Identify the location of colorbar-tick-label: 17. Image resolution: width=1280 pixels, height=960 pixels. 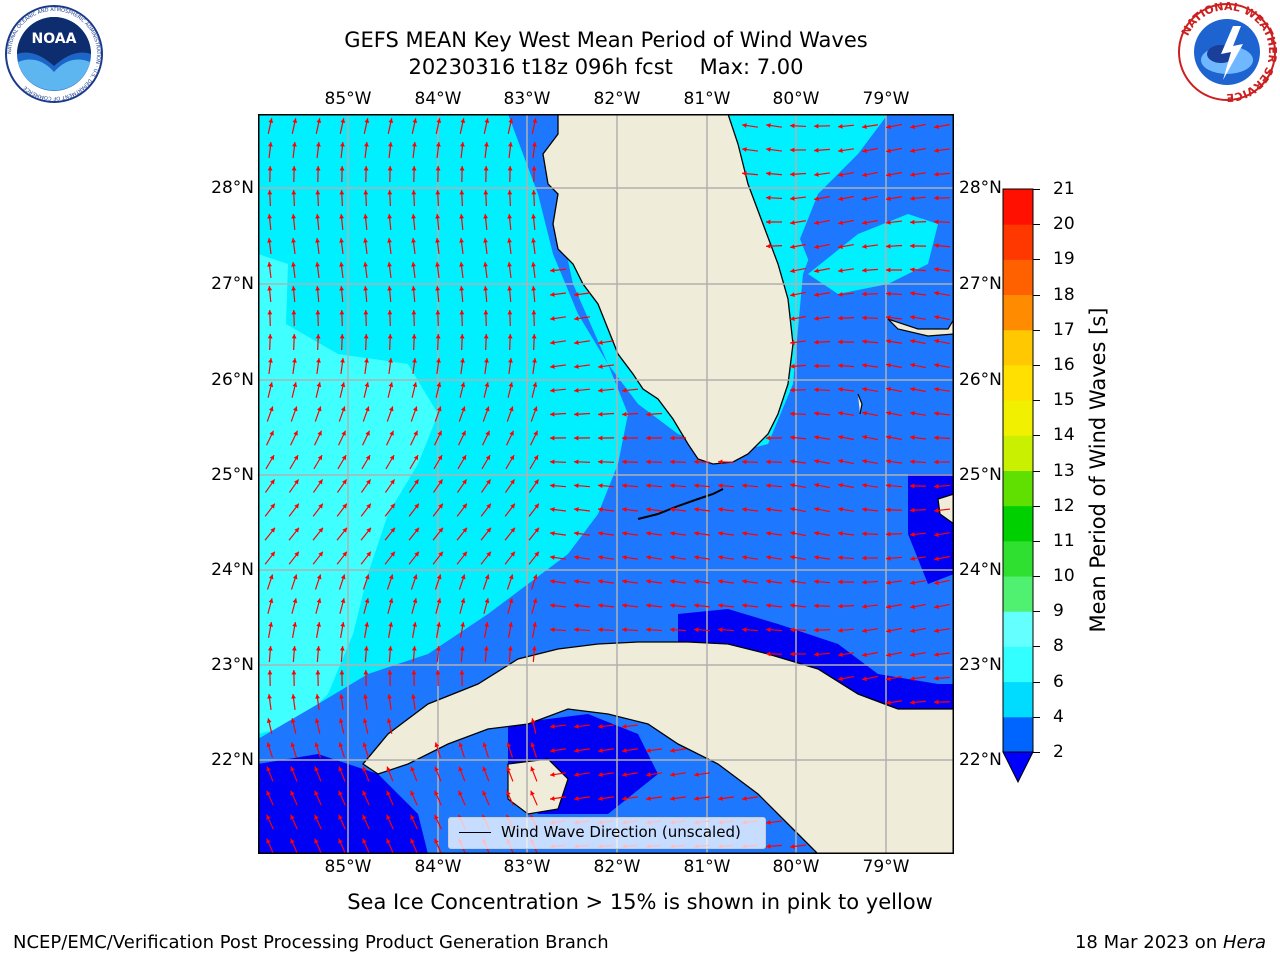
(1064, 329).